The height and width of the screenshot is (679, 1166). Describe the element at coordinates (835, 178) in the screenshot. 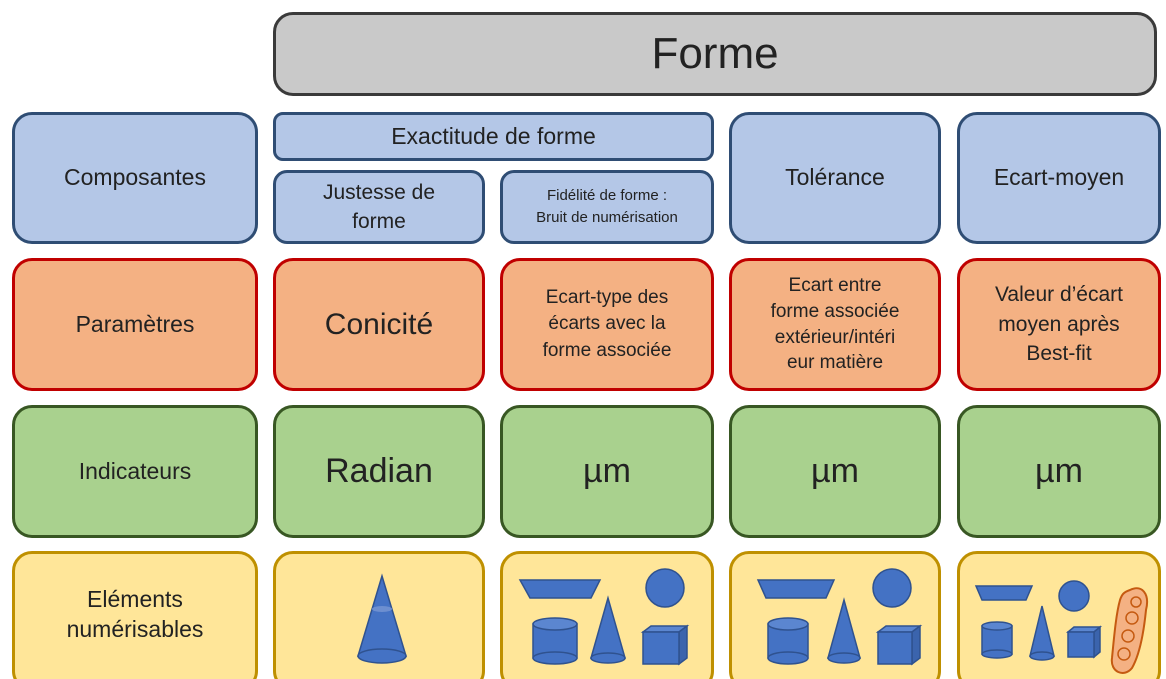

I see `component: Tolérance` at that location.